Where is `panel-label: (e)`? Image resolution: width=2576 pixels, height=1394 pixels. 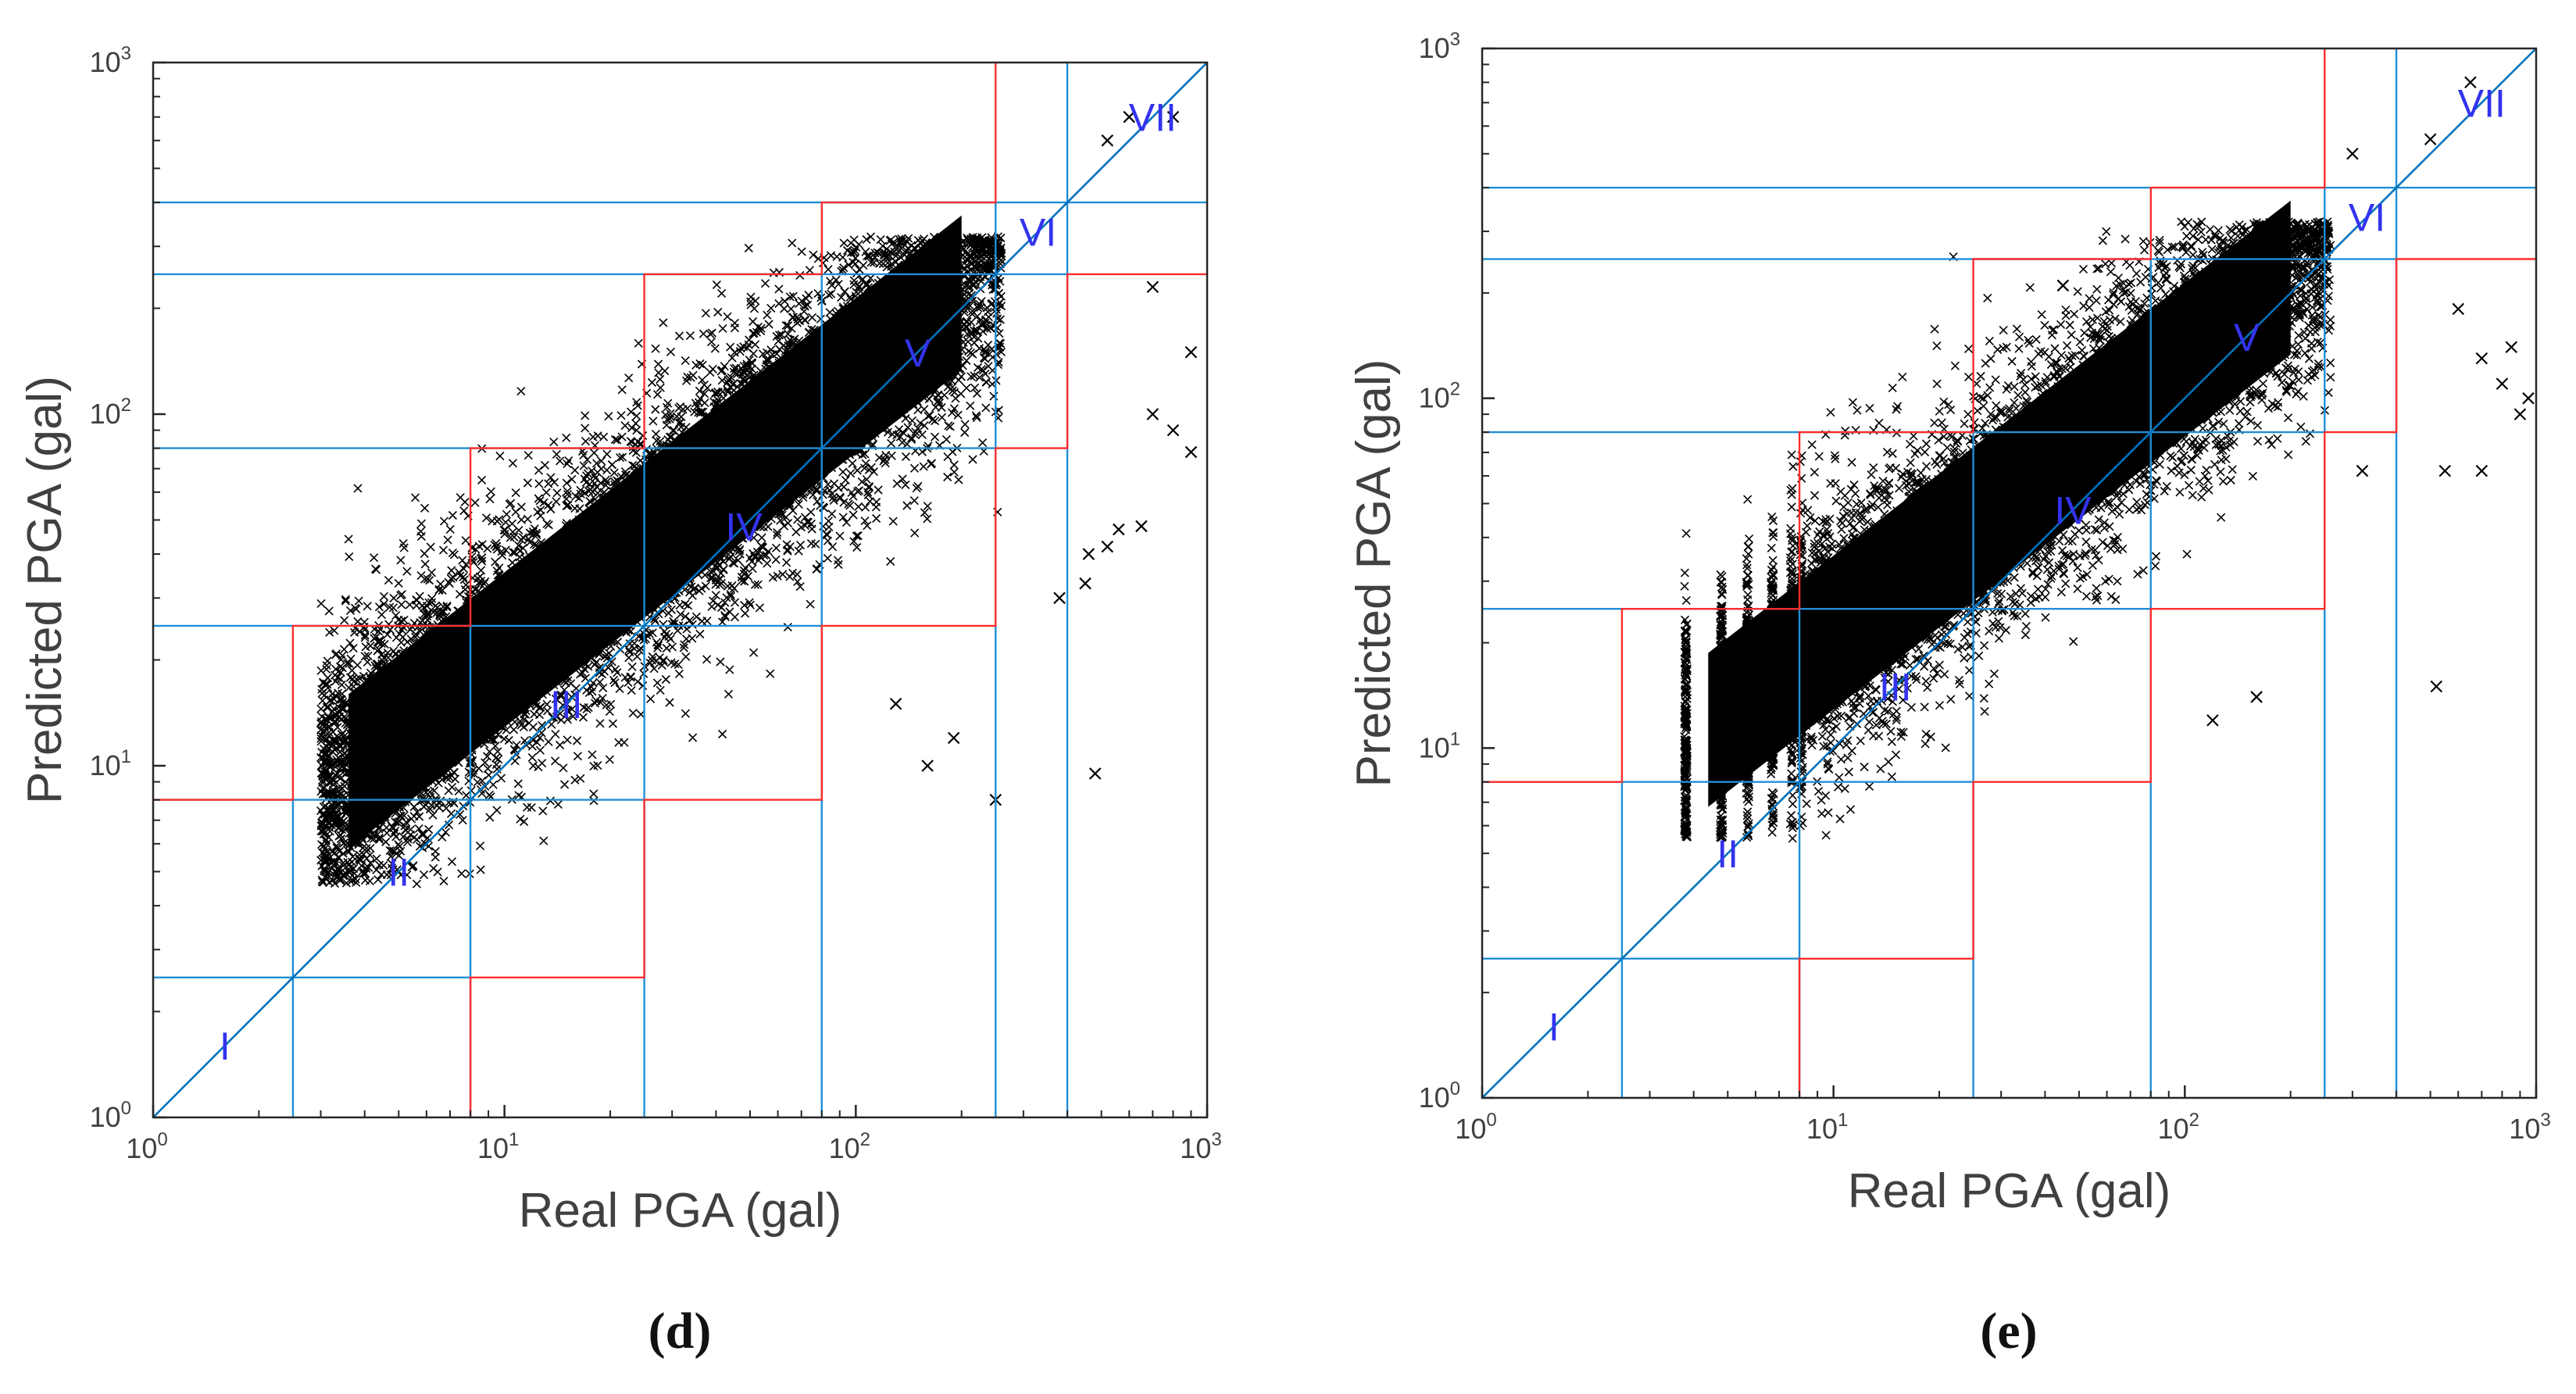 panel-label: (e) is located at coordinates (2009, 1331).